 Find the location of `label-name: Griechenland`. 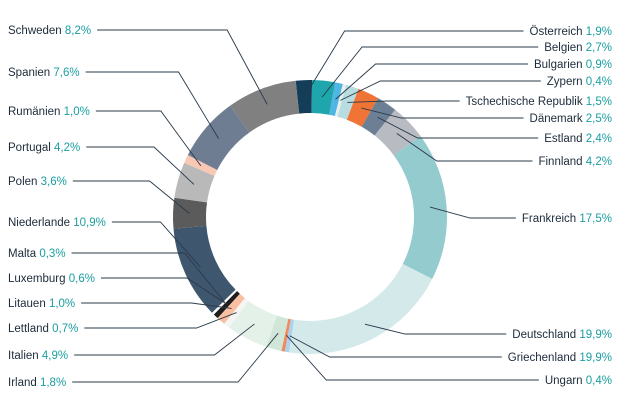

label-name: Griechenland is located at coordinates (544, 358).